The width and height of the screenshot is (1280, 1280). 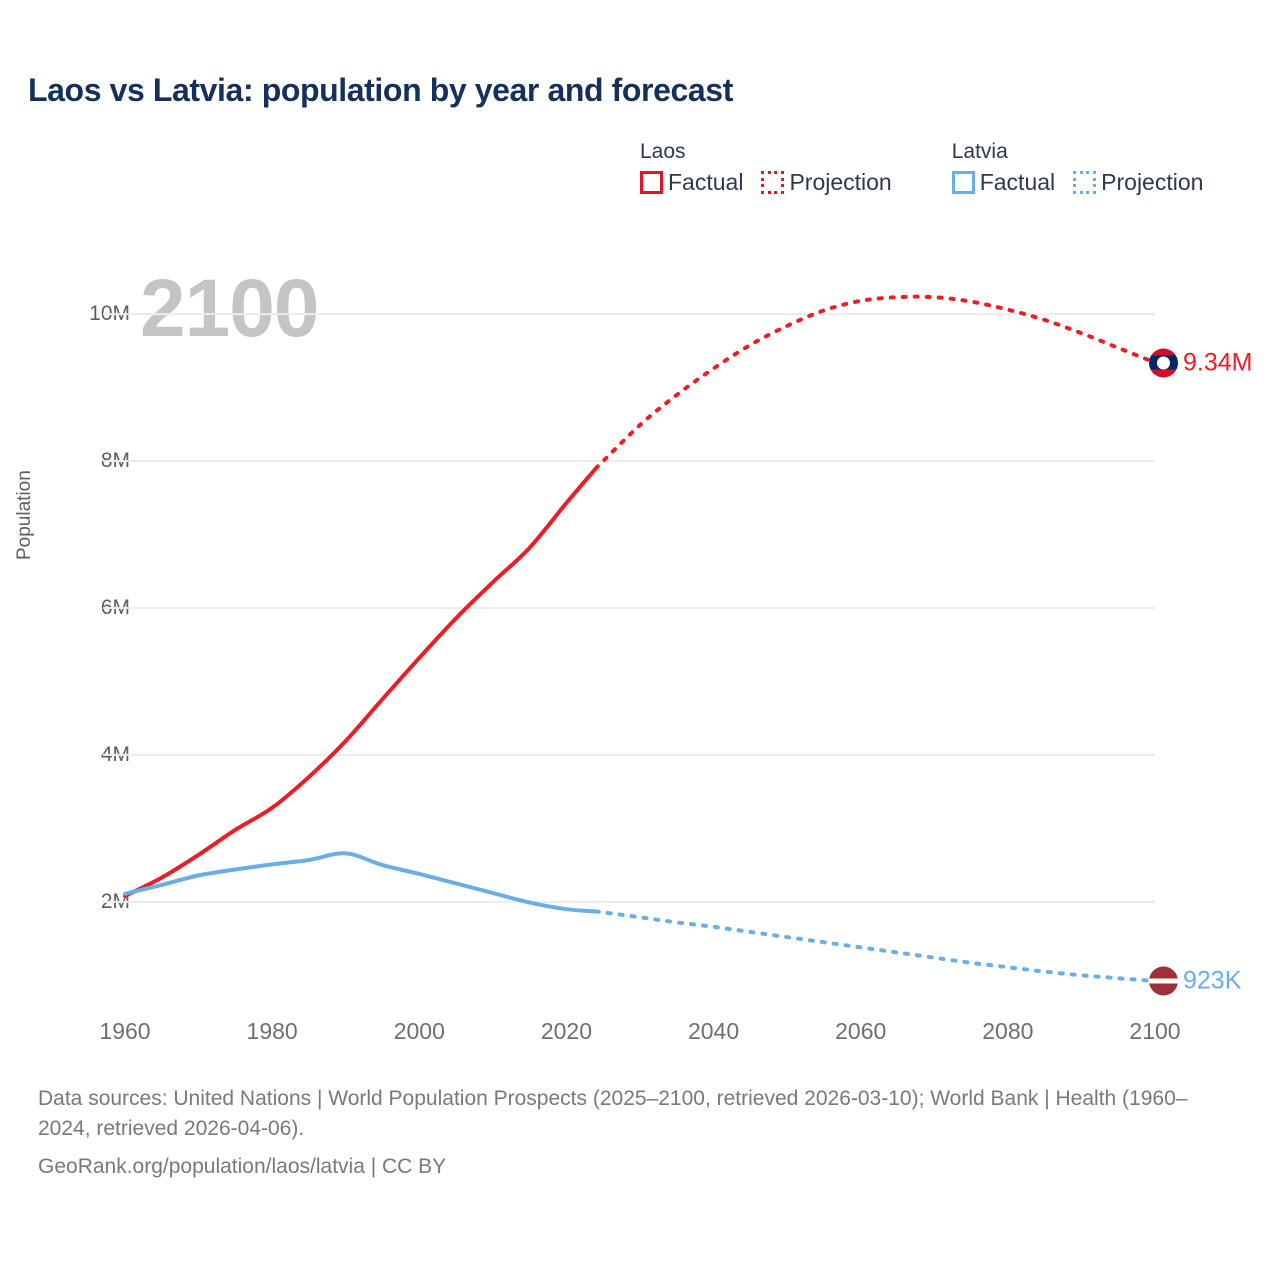 What do you see at coordinates (875, 946) in the screenshot?
I see `series-line-latvia-projection` at bounding box center [875, 946].